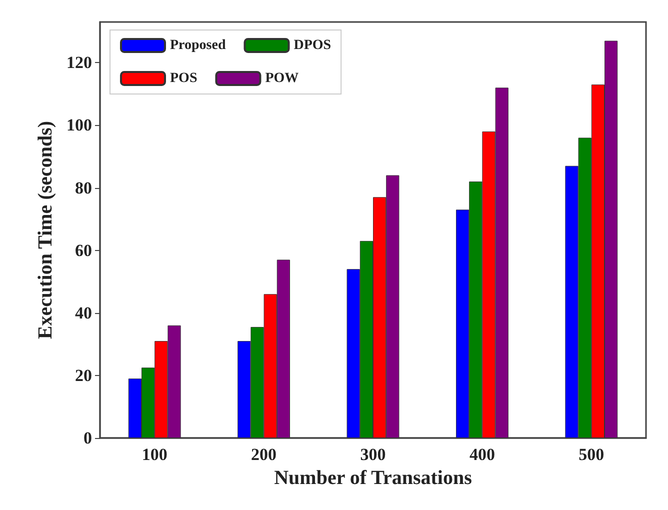  I want to click on y-tick-label: 60, so click(83, 250).